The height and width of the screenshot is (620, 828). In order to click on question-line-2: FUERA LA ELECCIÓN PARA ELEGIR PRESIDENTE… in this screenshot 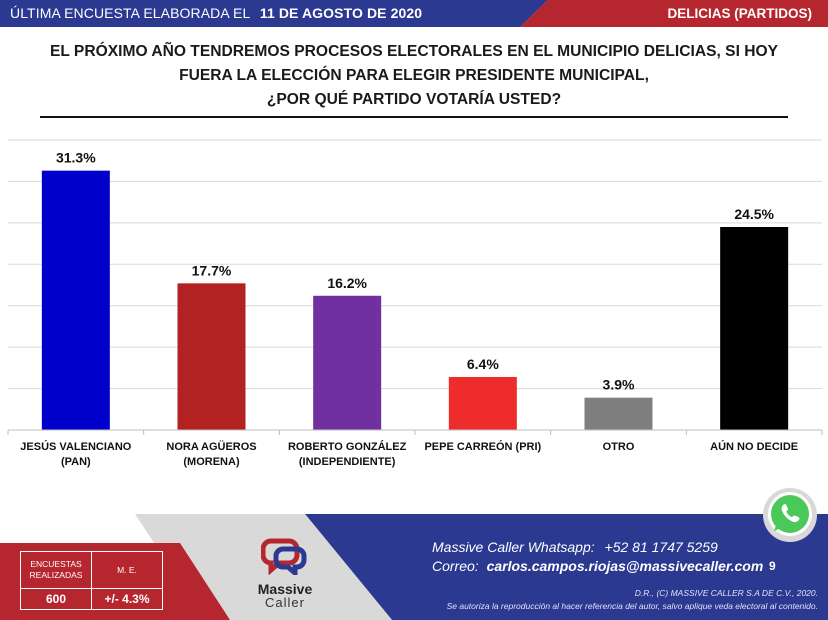, I will do `click(414, 75)`.